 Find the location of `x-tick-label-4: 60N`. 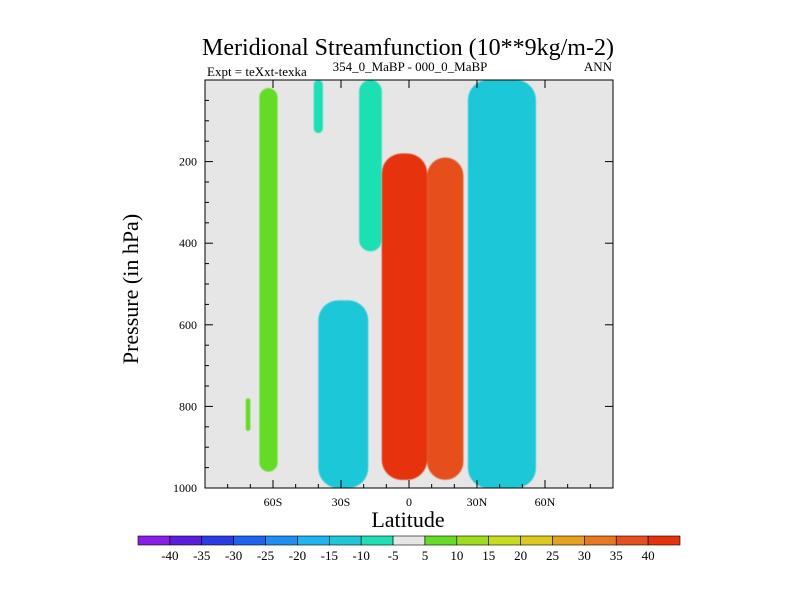

x-tick-label-4: 60N is located at coordinates (545, 502).